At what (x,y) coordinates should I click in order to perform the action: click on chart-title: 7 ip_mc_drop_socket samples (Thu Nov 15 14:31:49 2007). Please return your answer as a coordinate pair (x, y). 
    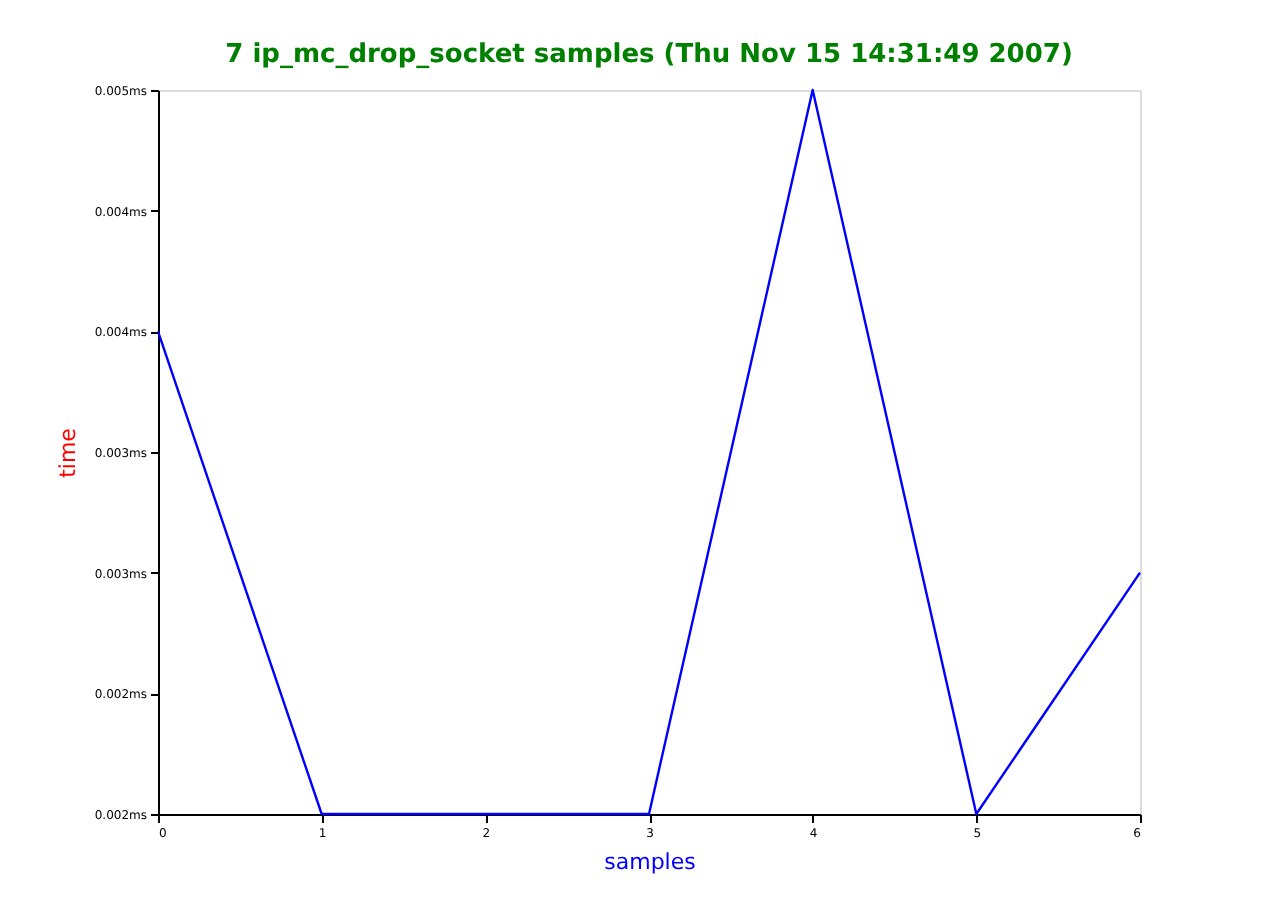
    Looking at the image, I should click on (649, 55).